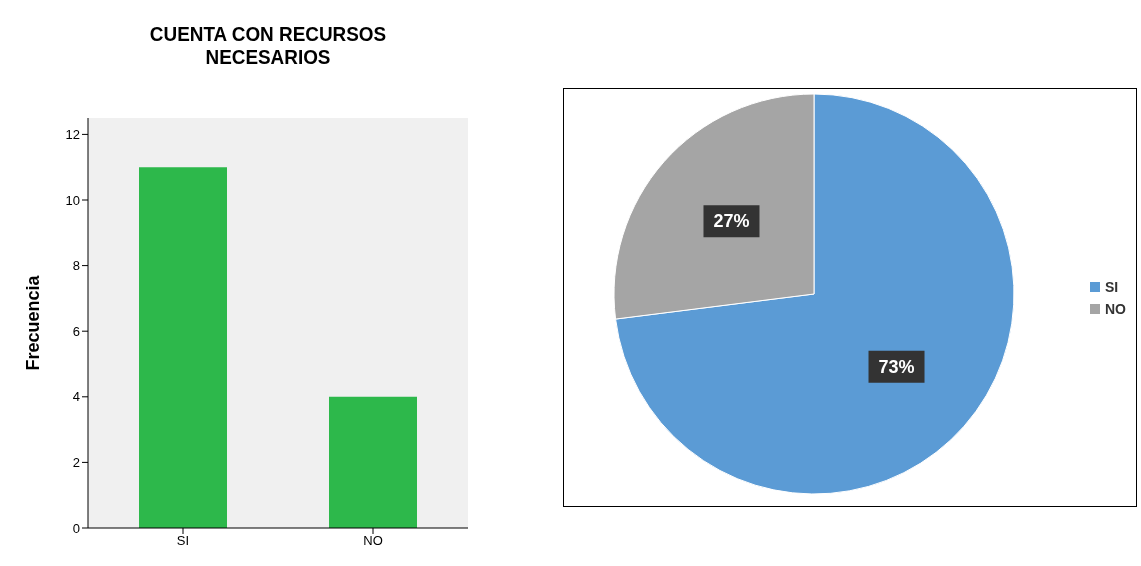 The height and width of the screenshot is (566, 1141). I want to click on y-tick-label: 10, so click(72, 200).